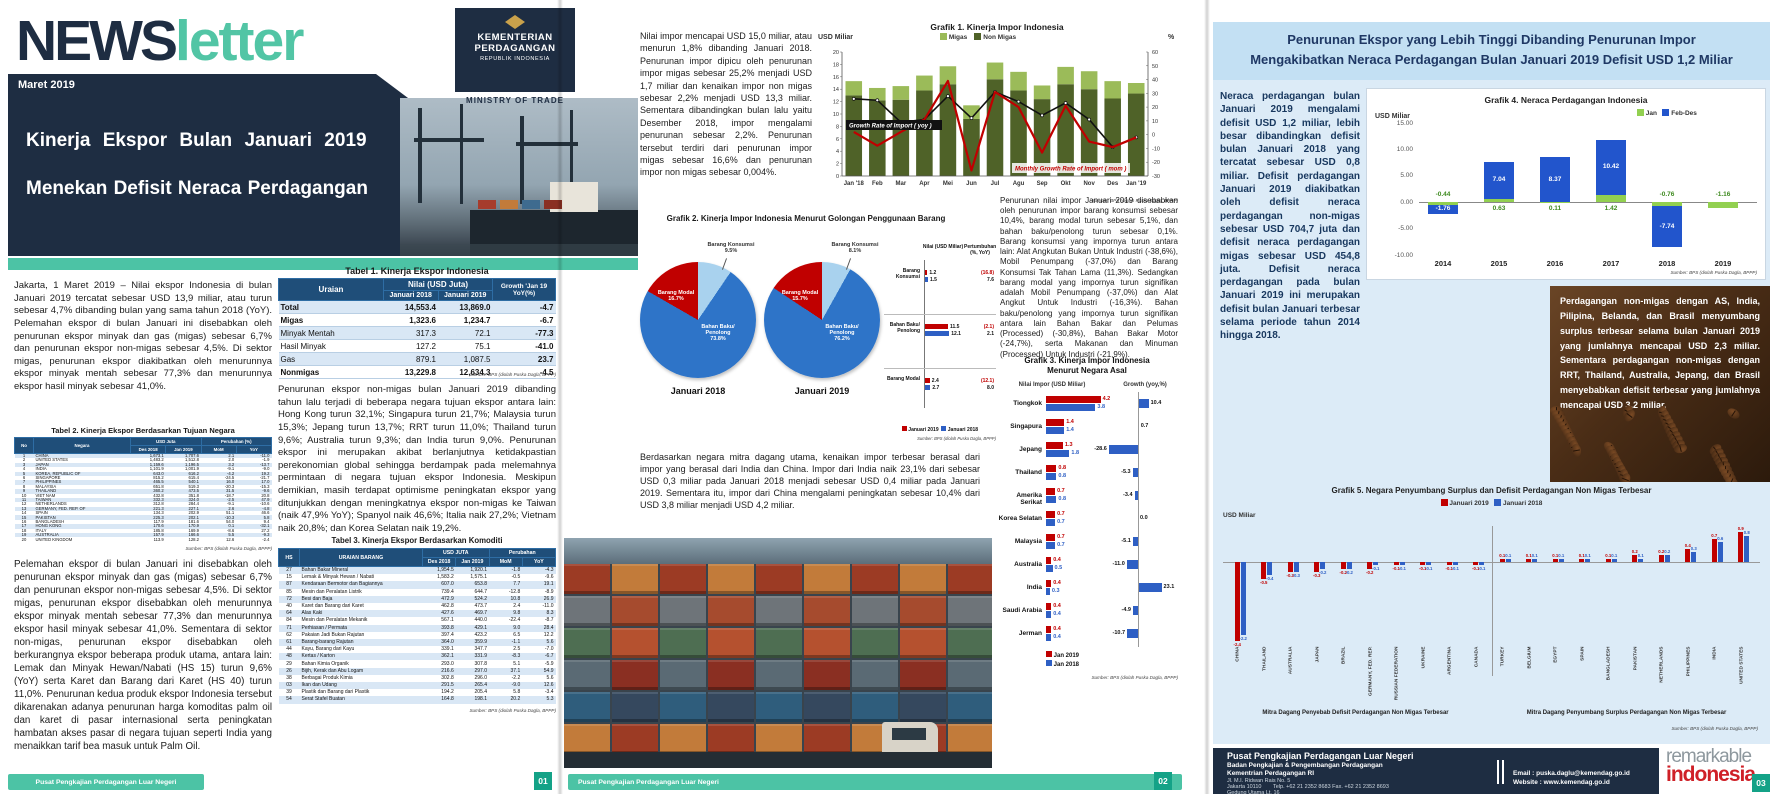  I want to click on table-row: 16 BANGLADESH 117.9 181.6 54.0 9.4, so click(145, 521).